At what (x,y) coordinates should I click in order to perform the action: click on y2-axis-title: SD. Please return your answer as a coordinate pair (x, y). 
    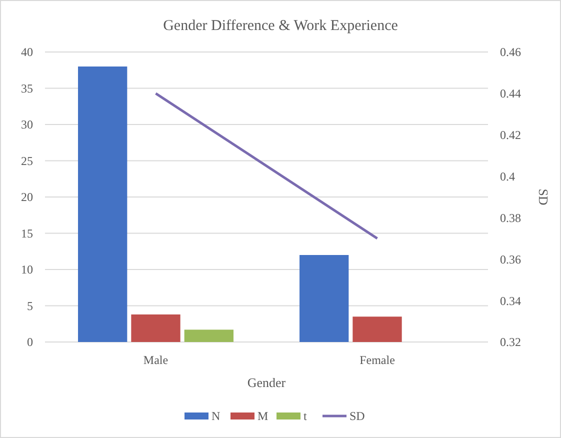
    Looking at the image, I should click on (543, 197).